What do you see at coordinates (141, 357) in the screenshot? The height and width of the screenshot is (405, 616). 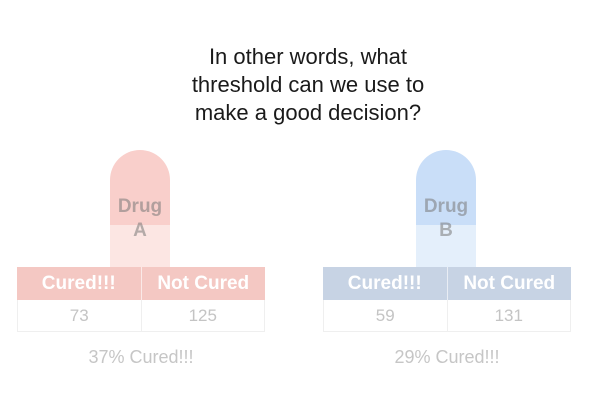 I see `drug-a-summary: 37% Cured!!!` at bounding box center [141, 357].